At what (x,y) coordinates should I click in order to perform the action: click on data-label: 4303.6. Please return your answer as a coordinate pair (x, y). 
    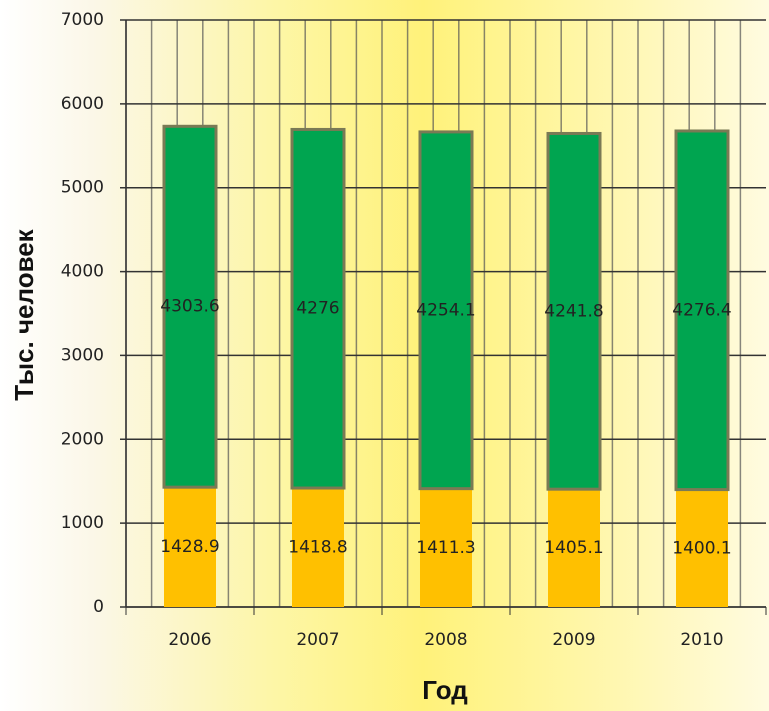
    Looking at the image, I should click on (189, 307).